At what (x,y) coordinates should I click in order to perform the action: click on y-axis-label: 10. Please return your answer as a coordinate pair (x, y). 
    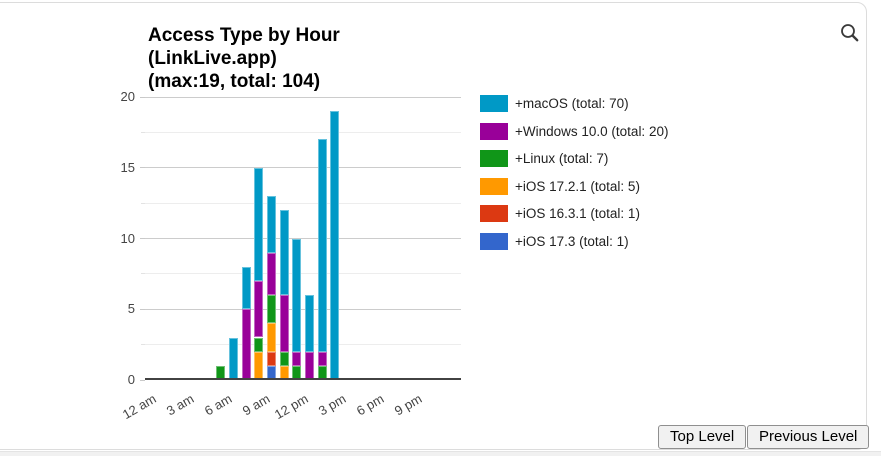
    Looking at the image, I should click on (127, 238).